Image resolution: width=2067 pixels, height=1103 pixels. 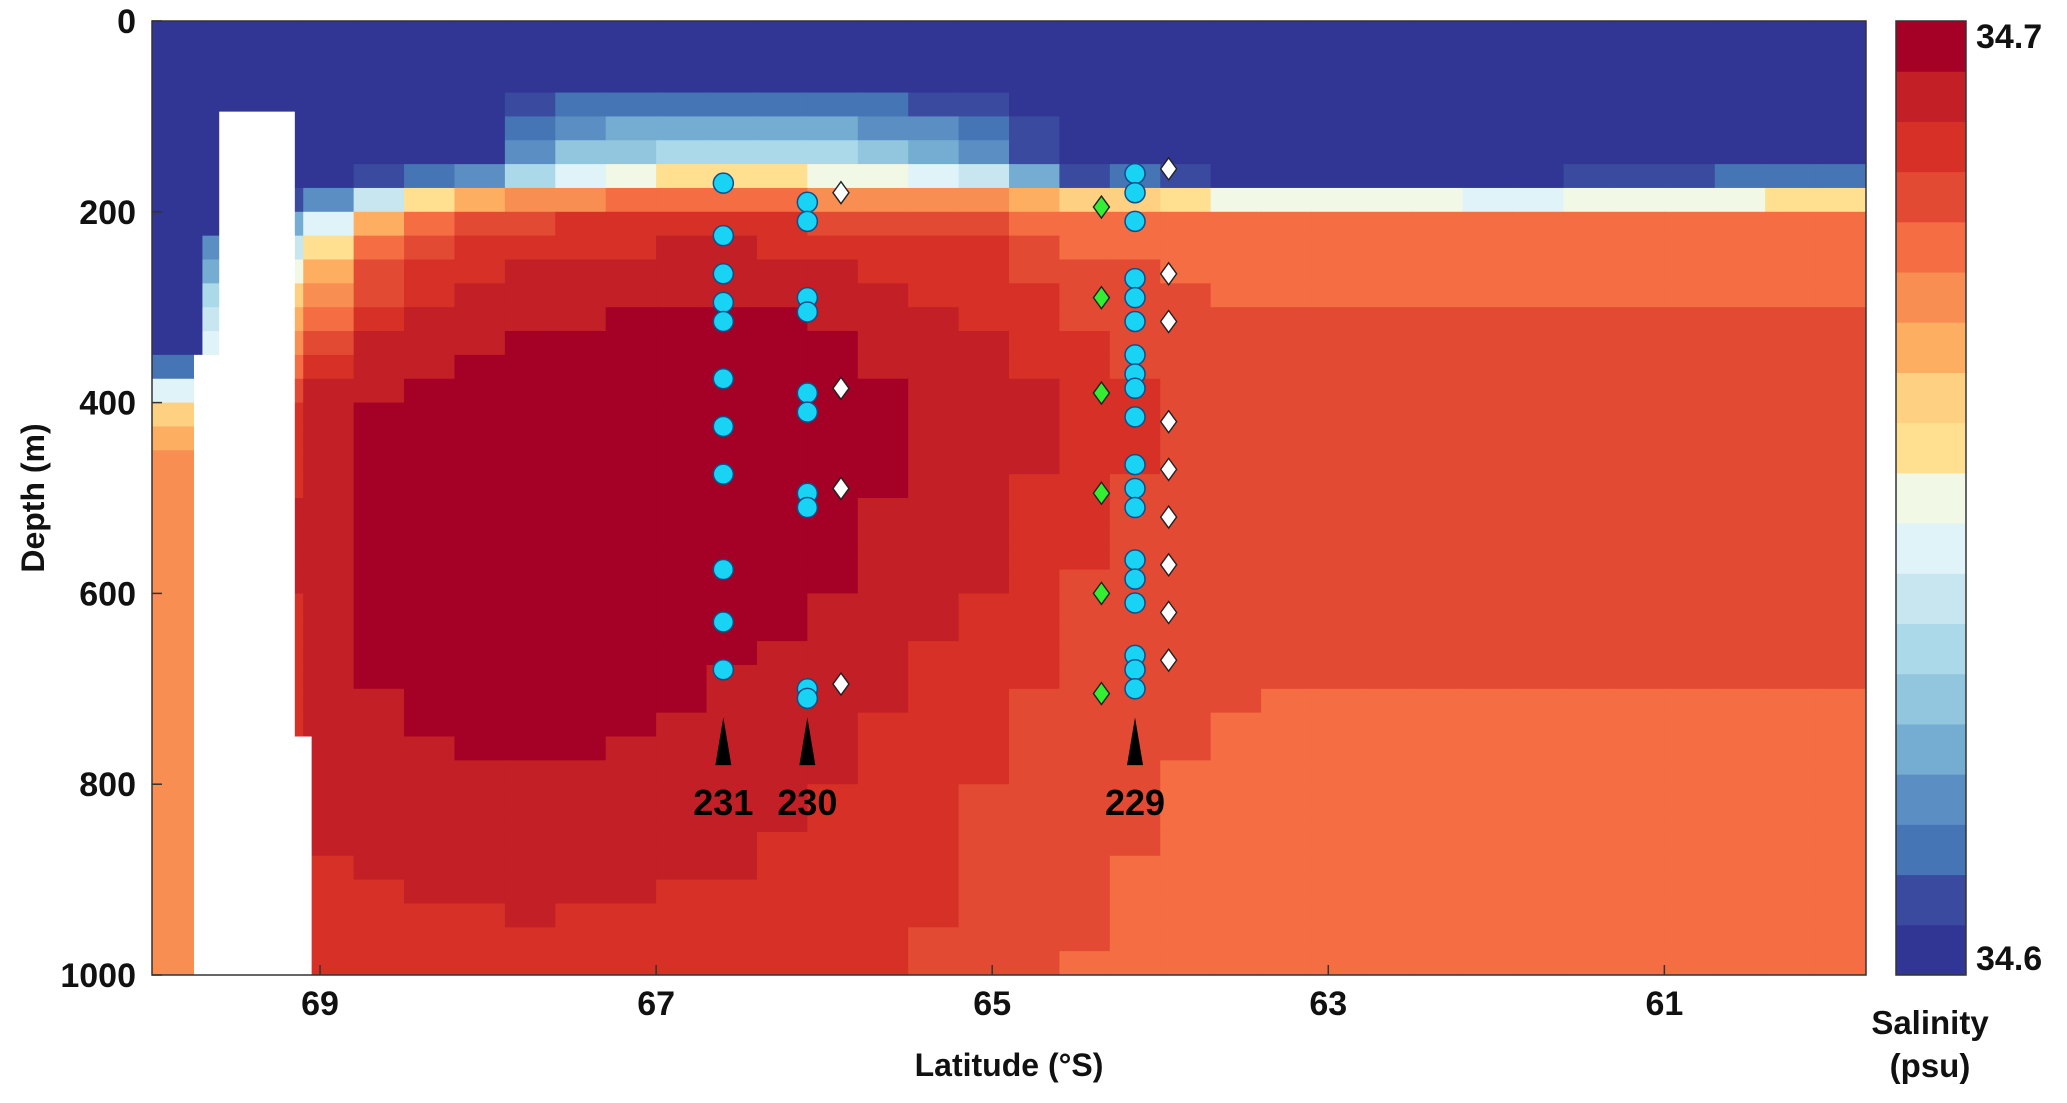 What do you see at coordinates (98, 976) in the screenshot?
I see `y-tick-label: 1000` at bounding box center [98, 976].